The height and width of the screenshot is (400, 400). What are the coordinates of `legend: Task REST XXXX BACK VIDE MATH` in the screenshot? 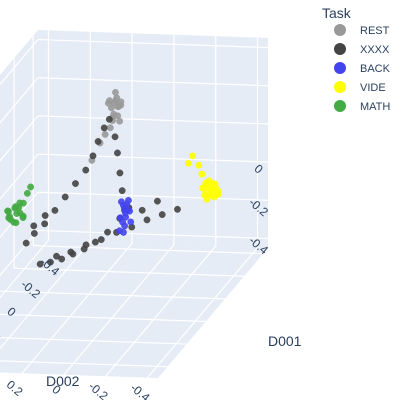 It's located at (356, 59).